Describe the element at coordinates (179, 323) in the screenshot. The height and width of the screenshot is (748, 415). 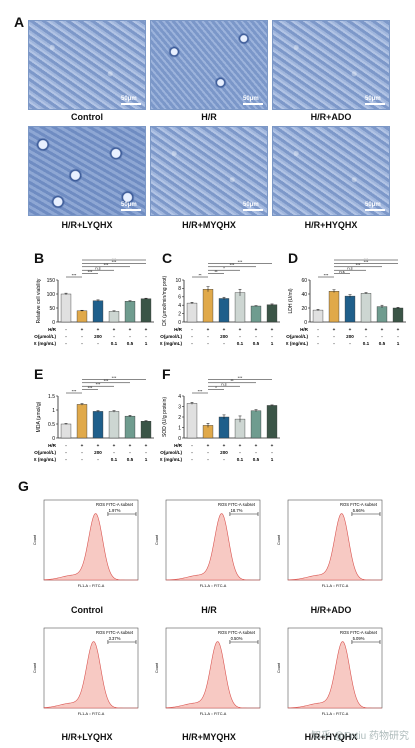
I see `y-tick-label: 0` at that location.